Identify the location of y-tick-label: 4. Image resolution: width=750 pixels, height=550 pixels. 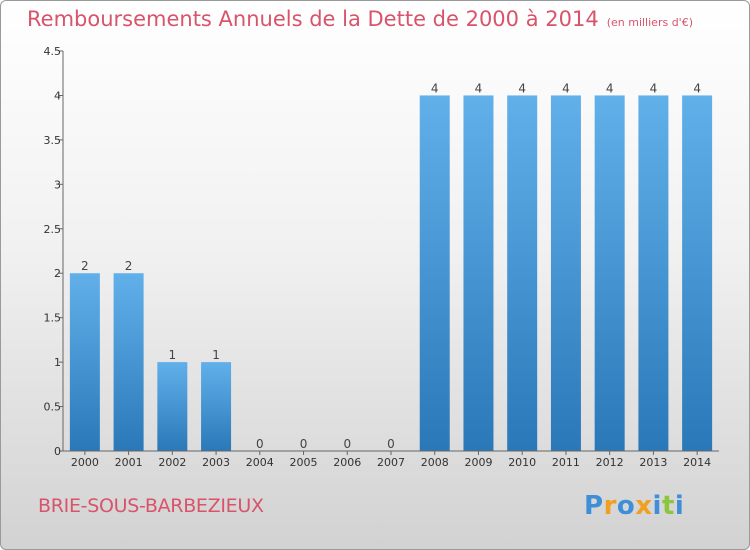
(57, 95).